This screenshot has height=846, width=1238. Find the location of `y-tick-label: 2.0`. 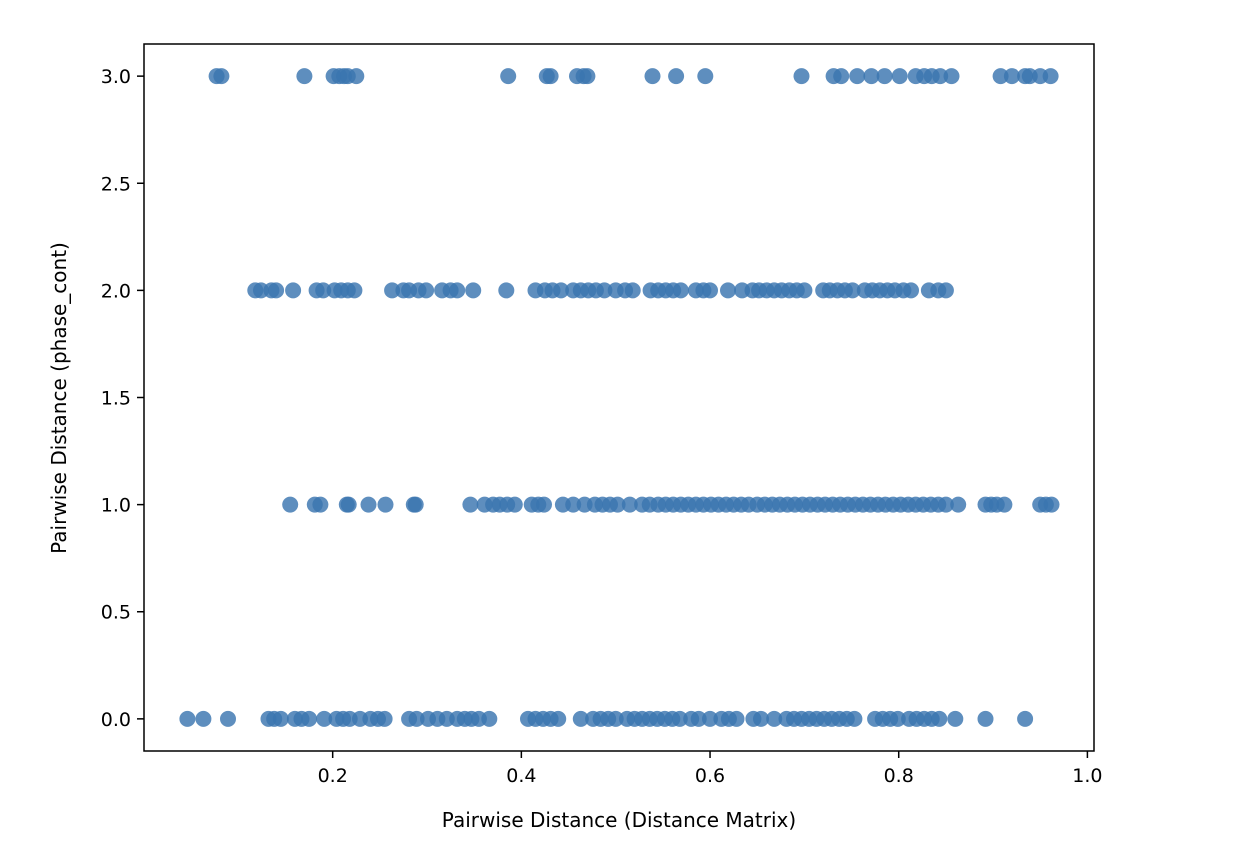

y-tick-label: 2.0 is located at coordinates (116, 291).